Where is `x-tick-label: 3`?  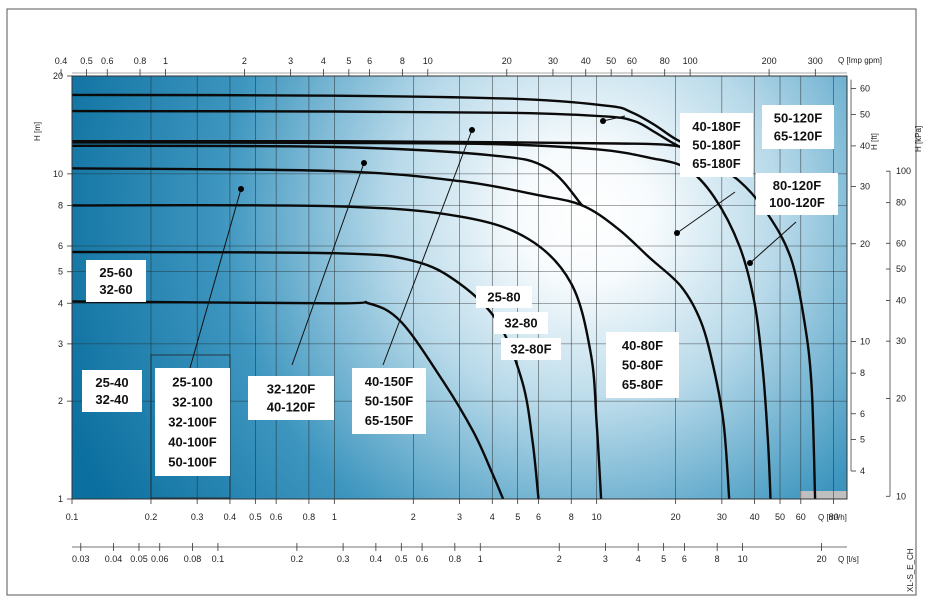 x-tick-label: 3 is located at coordinates (459, 517).